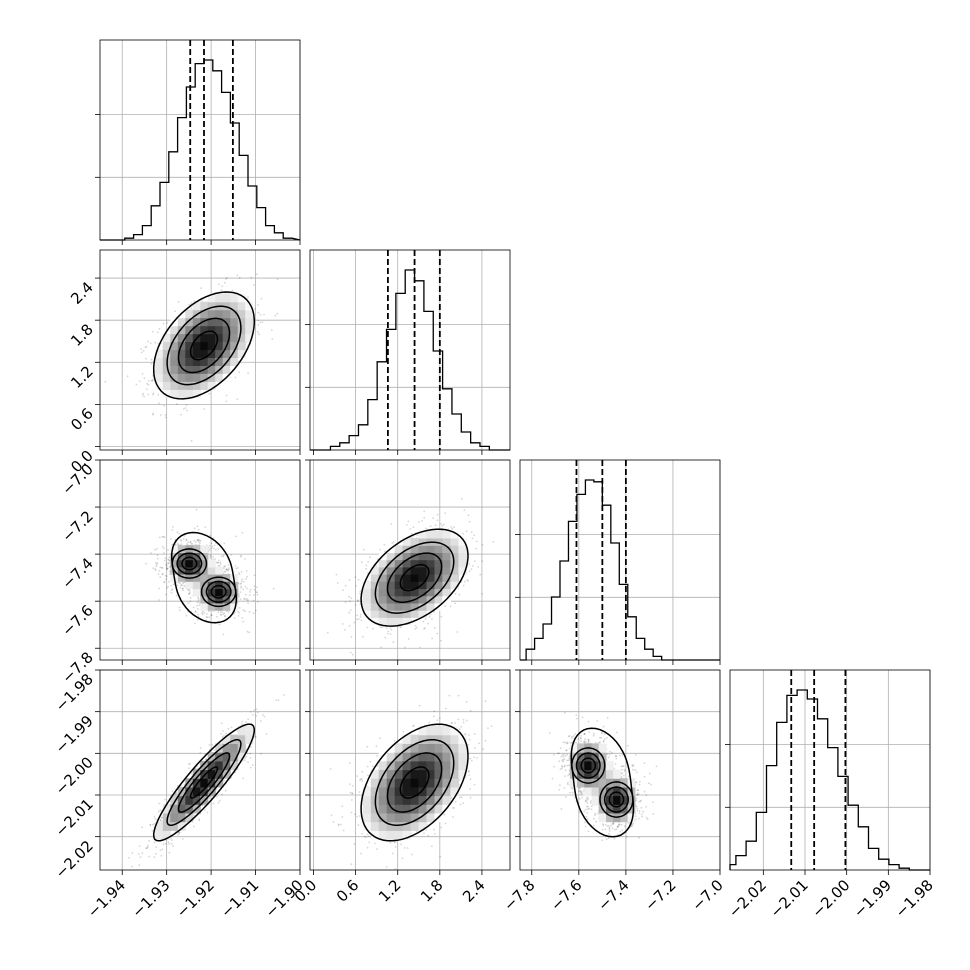  I want to click on density-contour, so click(204, 345).